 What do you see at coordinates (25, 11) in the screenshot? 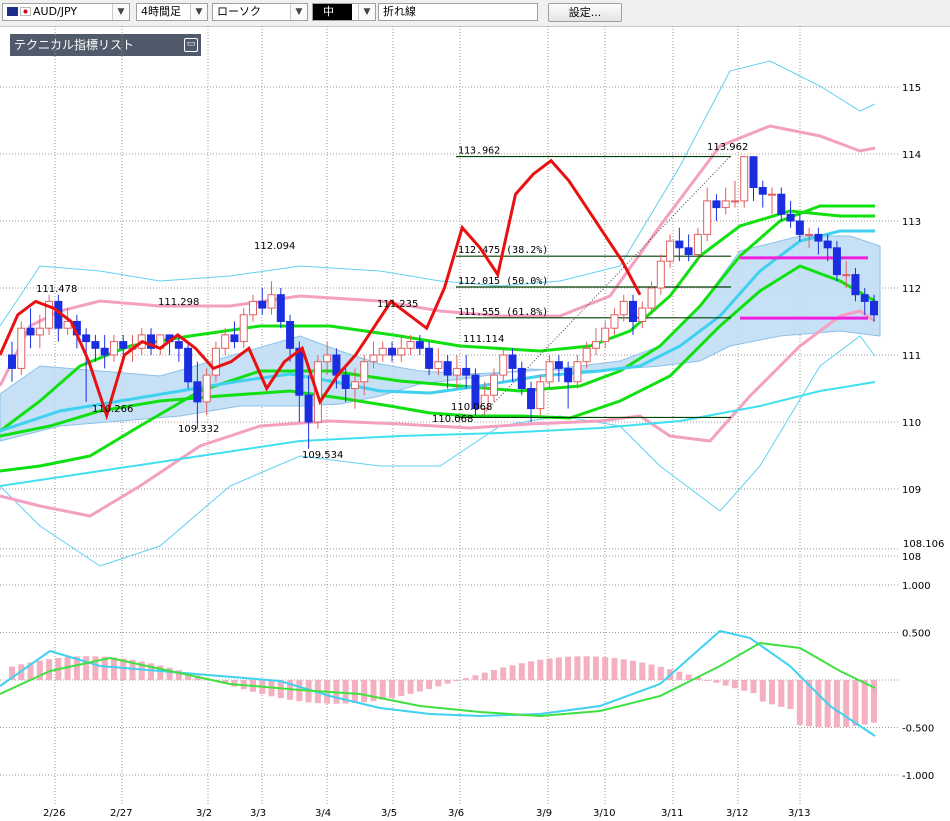
I see `japan-flag-icon` at bounding box center [25, 11].